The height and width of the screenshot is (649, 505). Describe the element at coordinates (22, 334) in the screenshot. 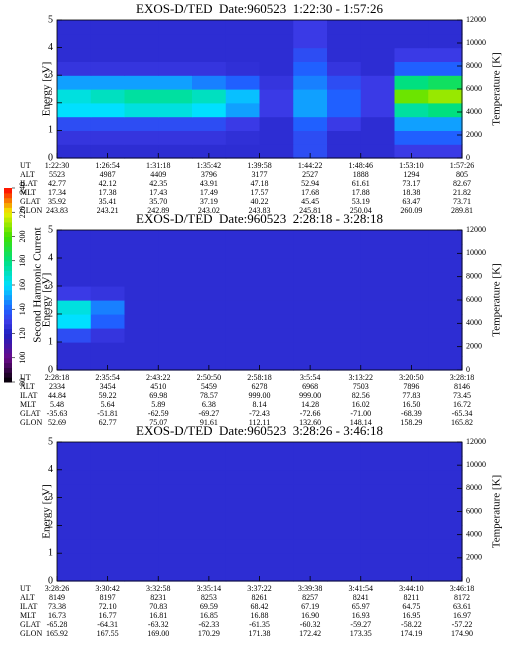

I see `colorbar-tick-label: 120` at that location.